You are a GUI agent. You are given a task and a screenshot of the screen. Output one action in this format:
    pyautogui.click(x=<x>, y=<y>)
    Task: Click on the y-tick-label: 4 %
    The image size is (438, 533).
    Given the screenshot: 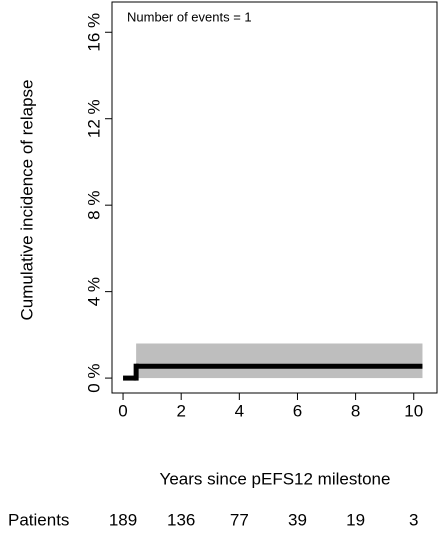 What is the action you would take?
    pyautogui.click(x=93, y=291)
    